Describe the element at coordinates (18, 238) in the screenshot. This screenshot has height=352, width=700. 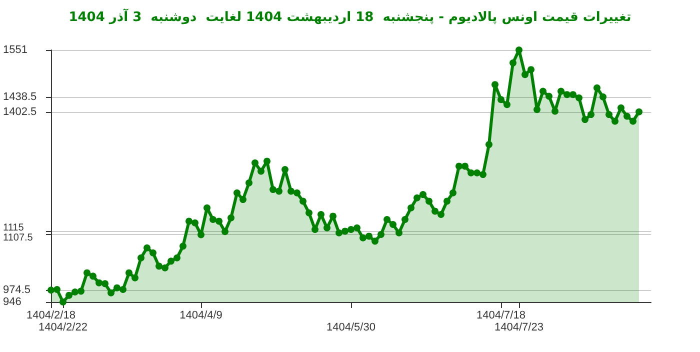
I see `y-tick-label: 1107.5` at that location.